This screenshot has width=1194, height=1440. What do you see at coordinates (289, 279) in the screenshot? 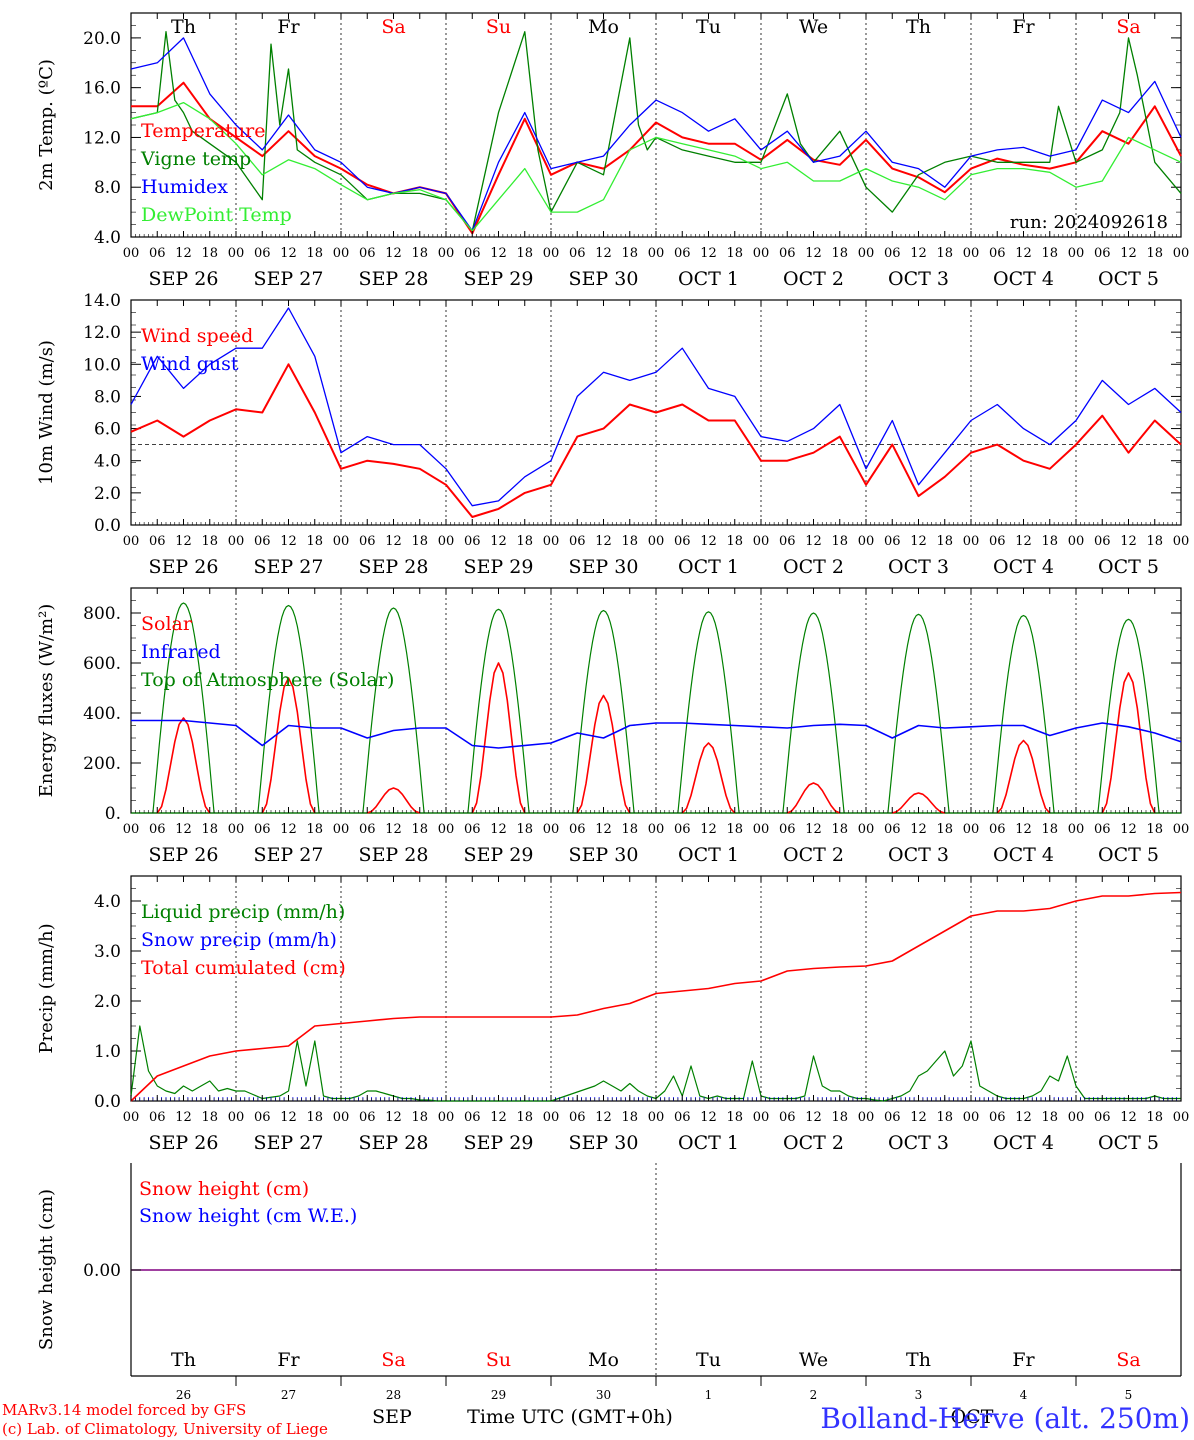
I see `date-label: SEP 27` at bounding box center [289, 279].